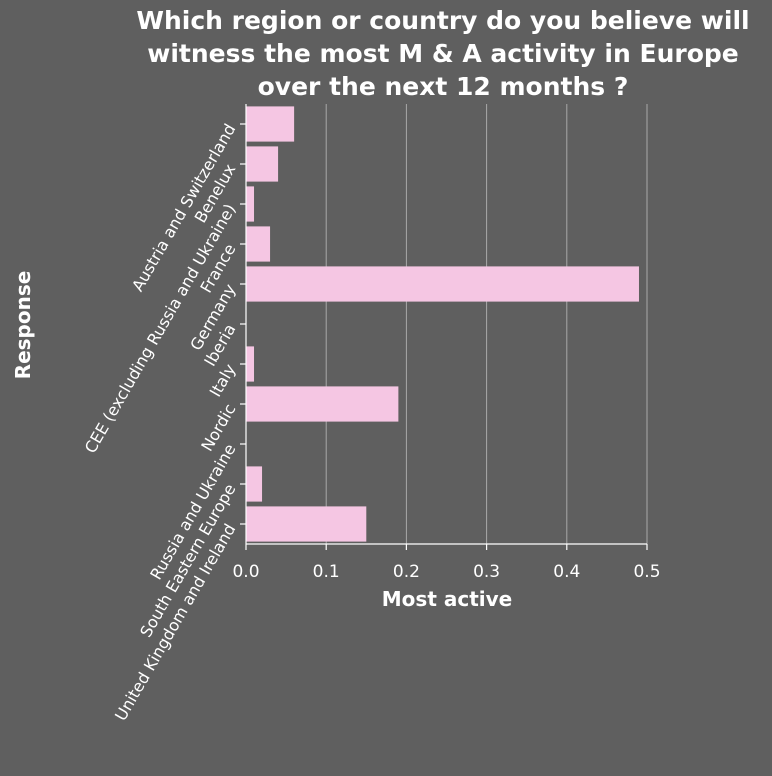  What do you see at coordinates (406, 572) in the screenshot?
I see `x-tick-label: 0.2` at bounding box center [406, 572].